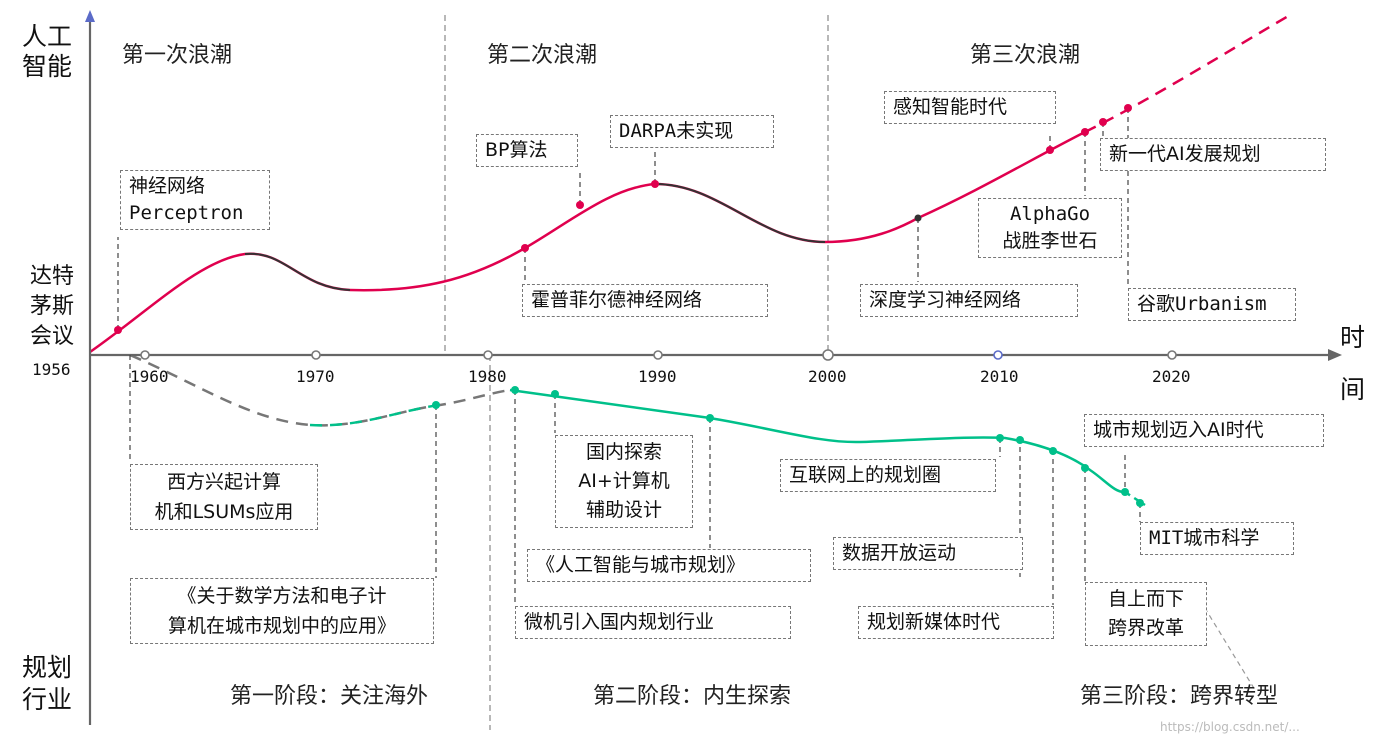 This screenshot has height=742, width=1386. Describe the element at coordinates (375, 415) in the screenshot. I see `planning-curve-green-dash` at that location.